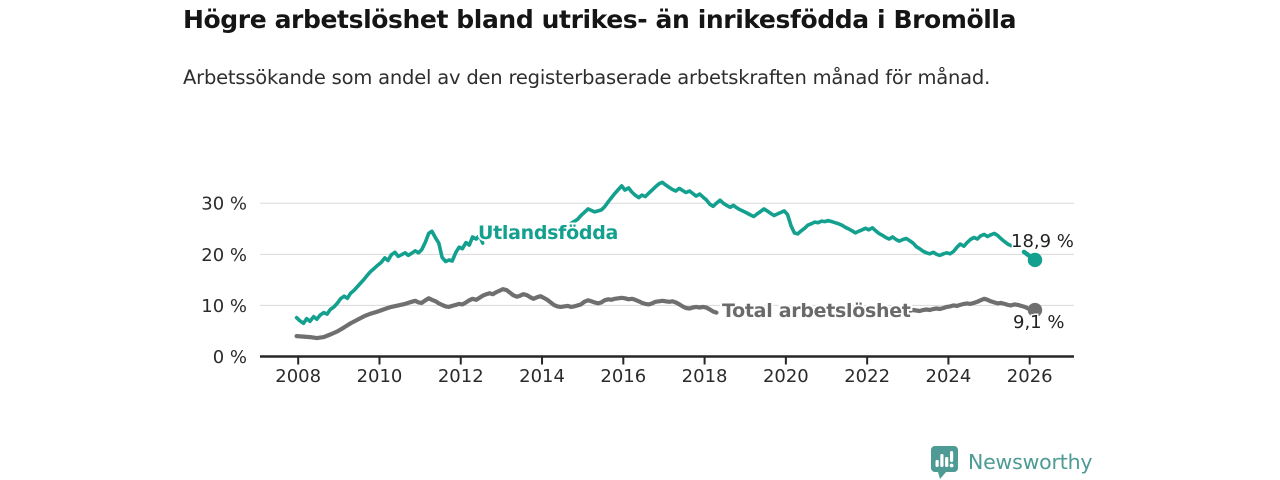 The width and height of the screenshot is (1280, 480). What do you see at coordinates (944, 462) in the screenshot?
I see `newsworthy-bar-chart-icon` at bounding box center [944, 462].